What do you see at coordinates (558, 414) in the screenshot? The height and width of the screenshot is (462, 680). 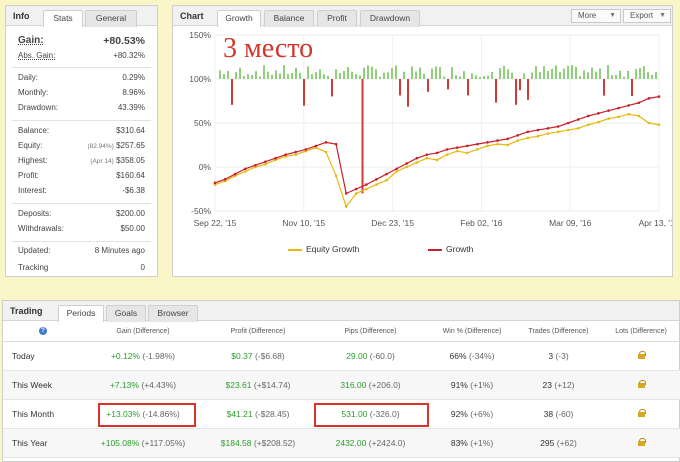 I see `trades-cell: 38 (-60)` at bounding box center [558, 414].